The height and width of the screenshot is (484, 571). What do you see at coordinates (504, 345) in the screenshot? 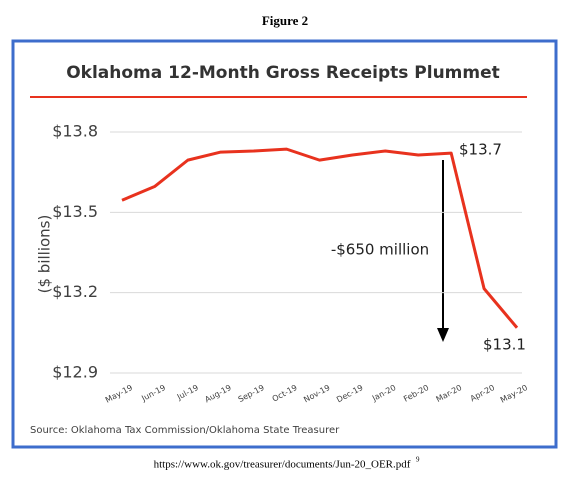
I see `annotation: $13.1` at bounding box center [504, 345].